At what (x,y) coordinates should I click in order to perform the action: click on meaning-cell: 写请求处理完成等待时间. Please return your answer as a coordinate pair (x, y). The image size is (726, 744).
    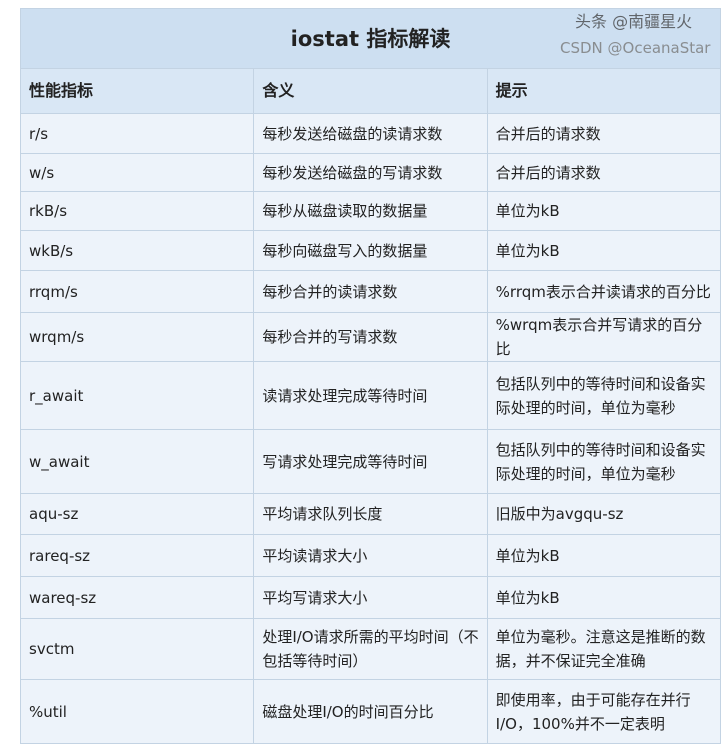
    Looking at the image, I should click on (370, 461).